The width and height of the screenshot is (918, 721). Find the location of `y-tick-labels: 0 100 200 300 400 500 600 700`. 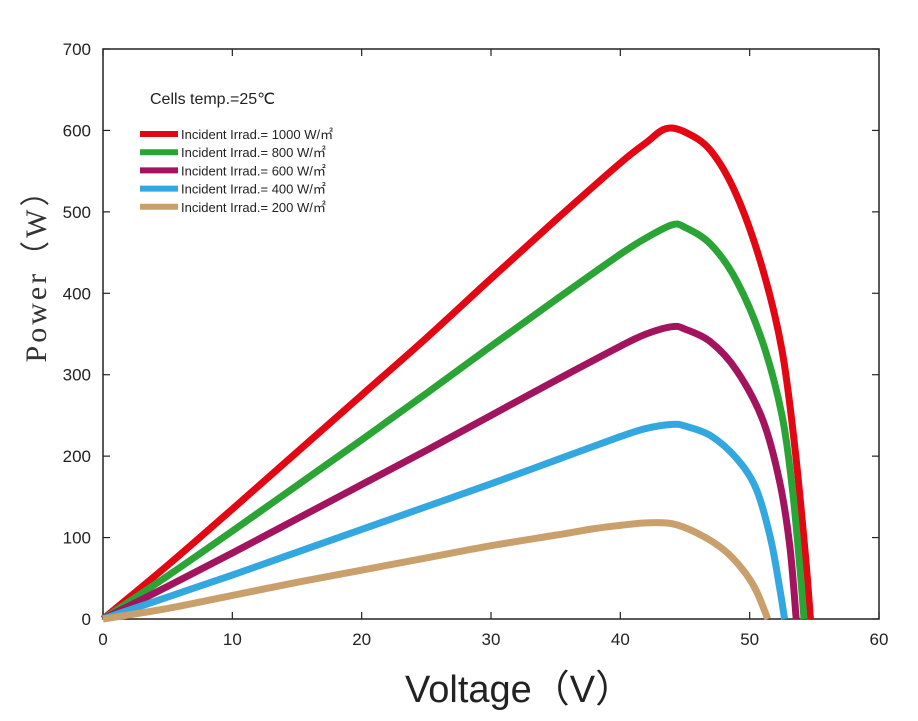

y-tick-labels: 0 100 200 300 400 500 600 700 is located at coordinates (77, 334).